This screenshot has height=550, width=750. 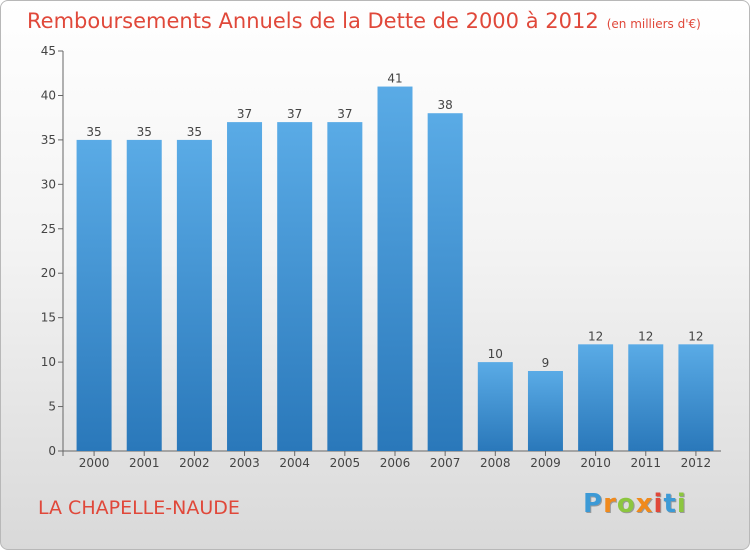 I want to click on logo-letter: o, so click(x=626, y=504).